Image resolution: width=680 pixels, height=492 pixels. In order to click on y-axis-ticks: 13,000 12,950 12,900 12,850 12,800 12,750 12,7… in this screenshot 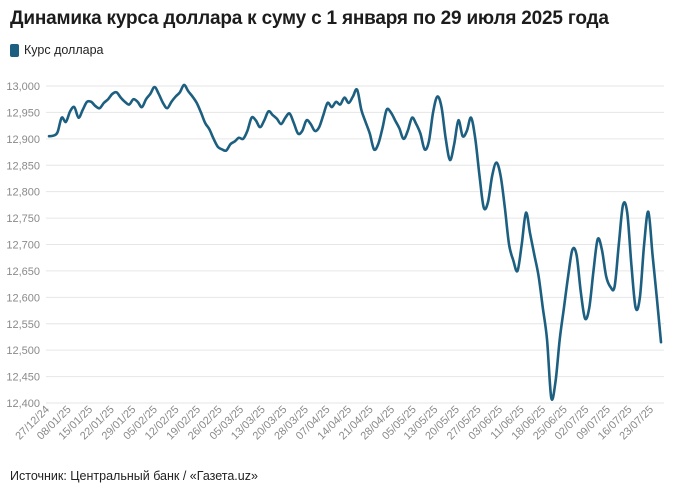, I will do `click(23, 245)`.